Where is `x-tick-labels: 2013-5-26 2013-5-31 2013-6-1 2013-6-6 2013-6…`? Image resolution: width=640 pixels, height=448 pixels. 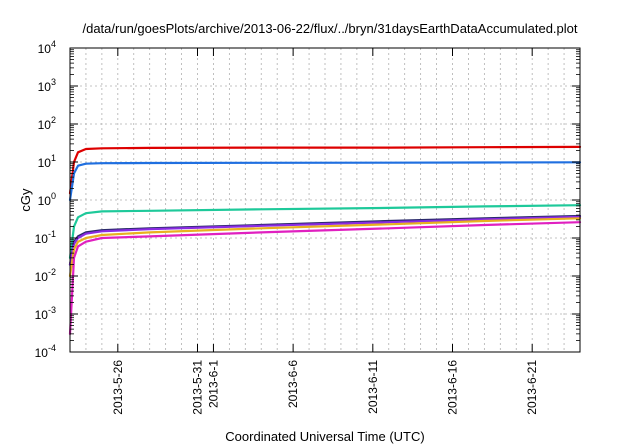
x-tick-labels: 2013-5-26 2013-5-31 2013-6-1 2013-6-6 2013-6… is located at coordinates (325, 387).